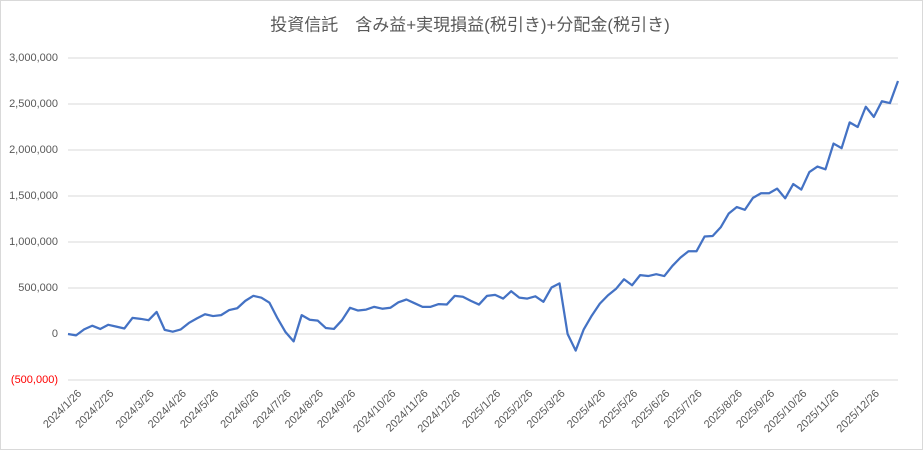 This screenshot has width=923, height=450. Describe the element at coordinates (34, 380) in the screenshot. I see `y-tick-label: (500,000)` at that location.